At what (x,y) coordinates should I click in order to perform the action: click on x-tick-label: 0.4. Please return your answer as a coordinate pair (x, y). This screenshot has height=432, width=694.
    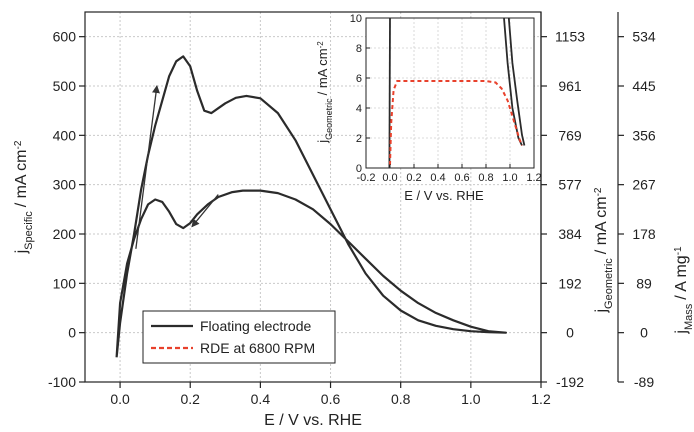
    Looking at the image, I should click on (261, 399).